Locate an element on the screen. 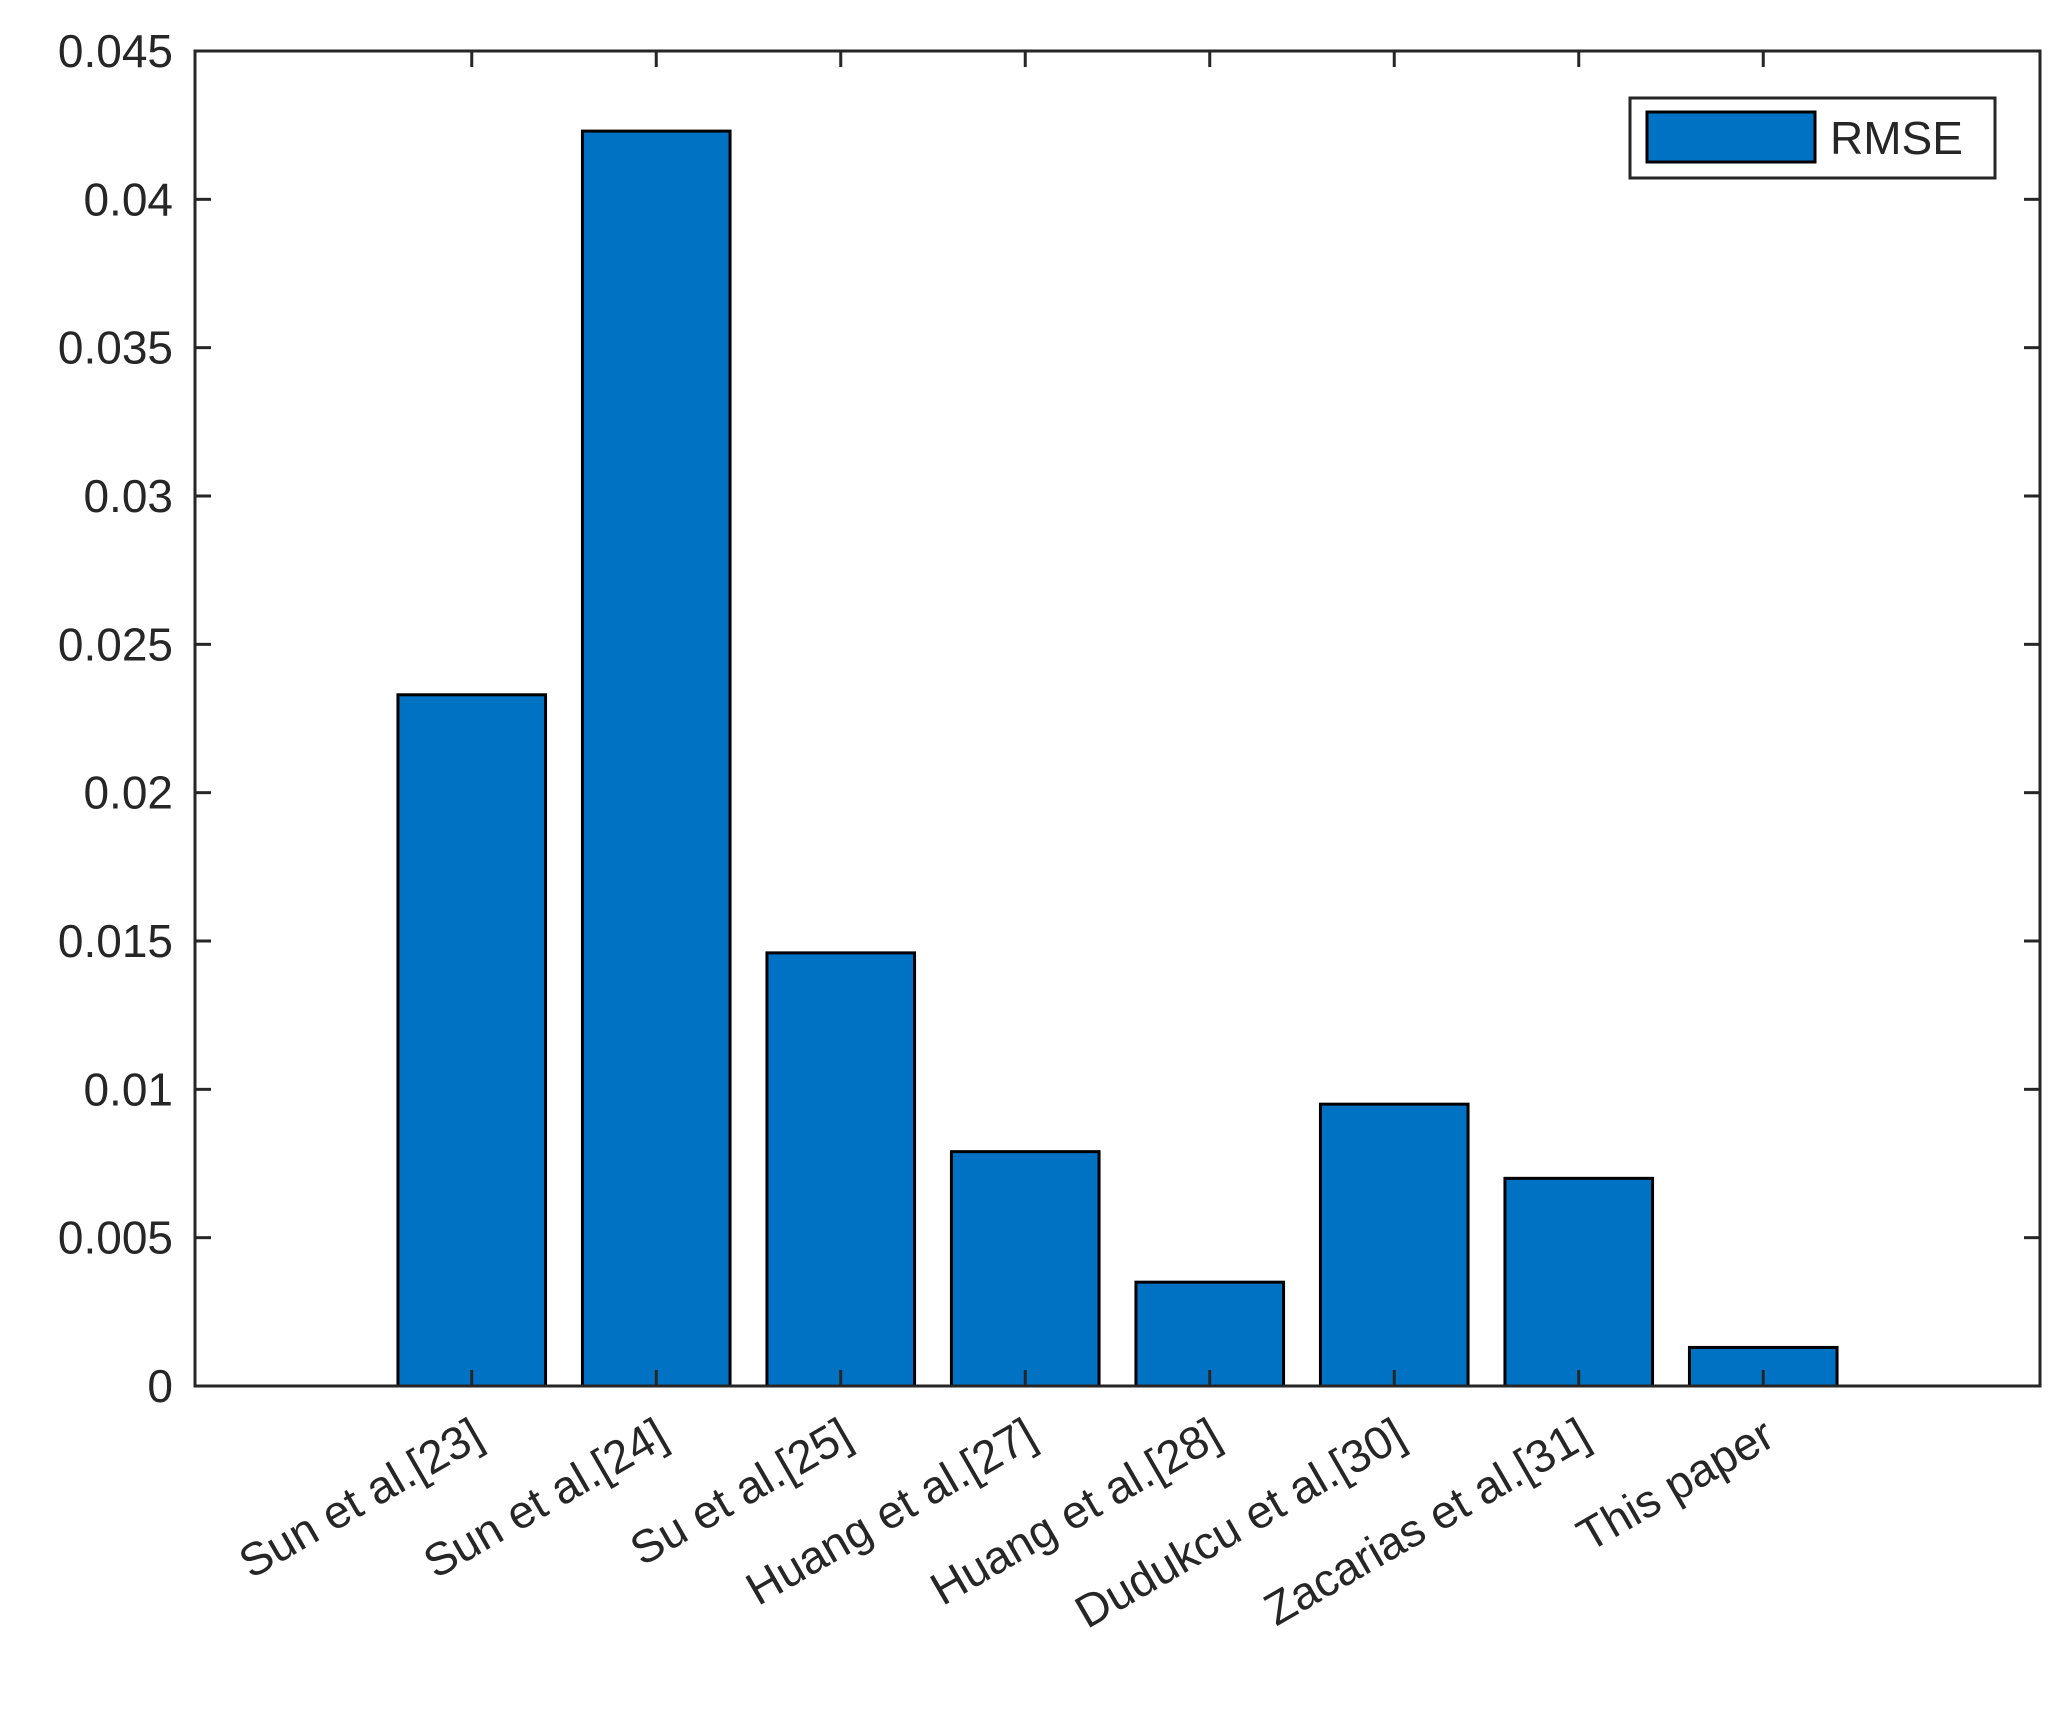 The image size is (2069, 1716). y-tick-label: 0.045 is located at coordinates (115, 51).